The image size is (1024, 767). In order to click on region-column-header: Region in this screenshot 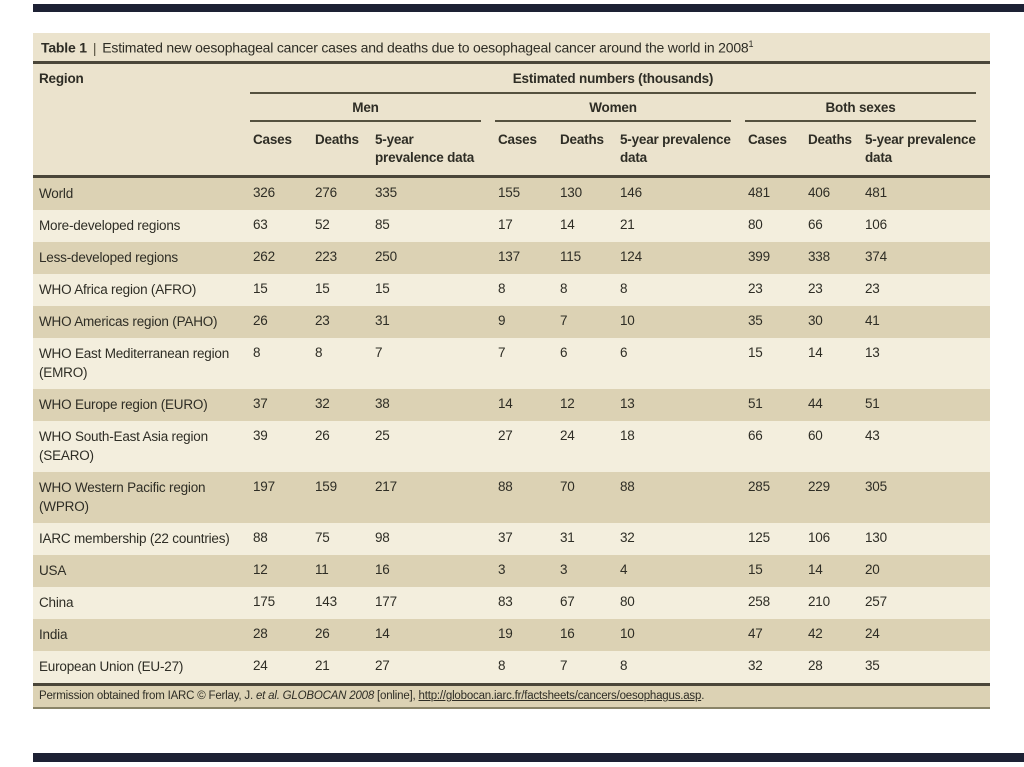, I will do `click(61, 78)`.